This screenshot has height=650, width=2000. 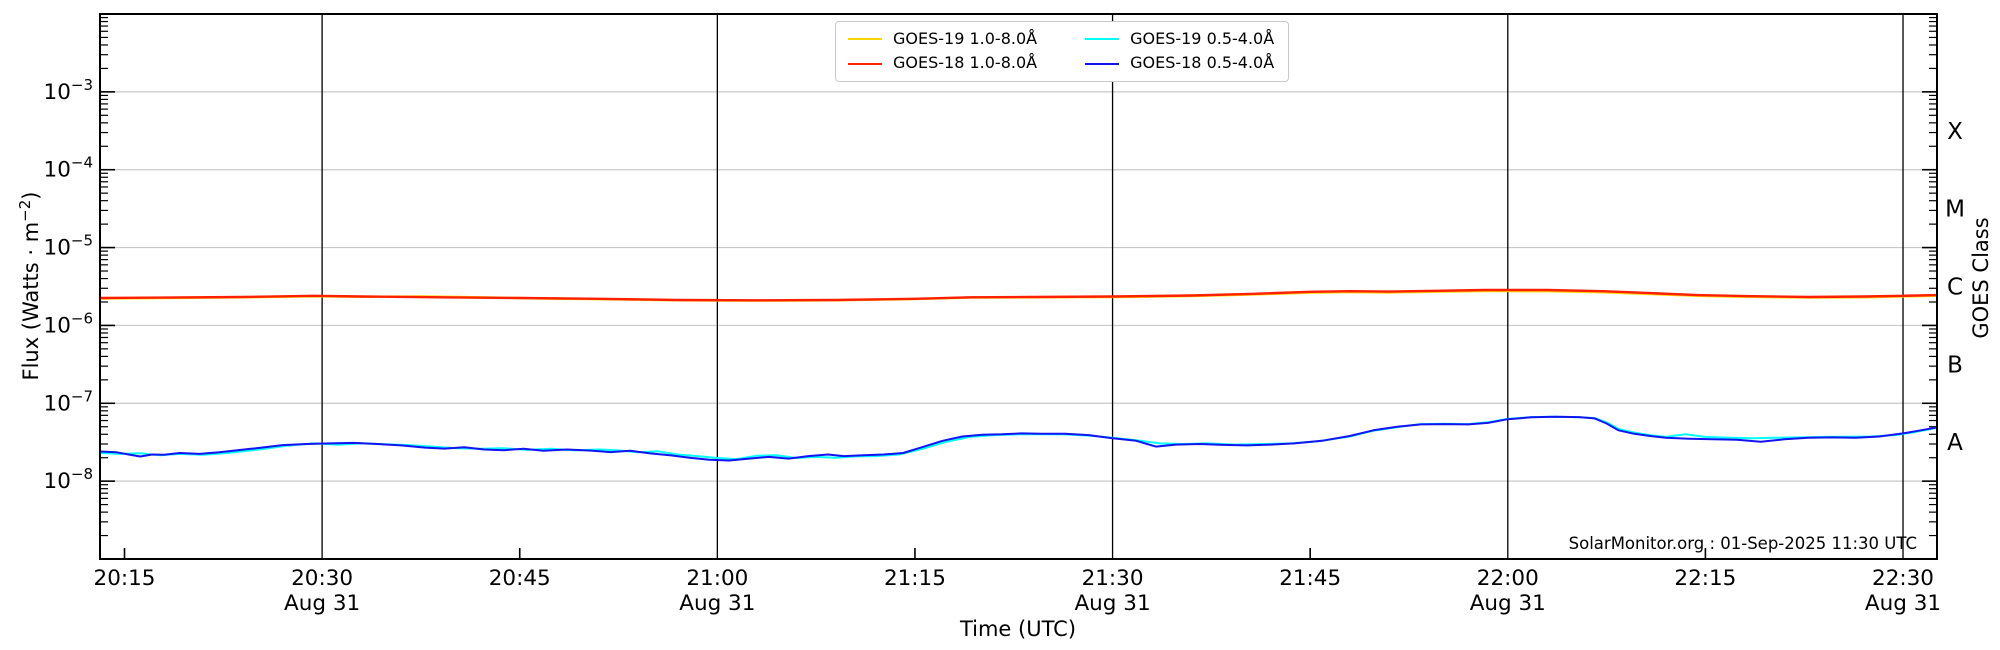 I want to click on x-tick-label: 20:15, so click(x=125, y=578).